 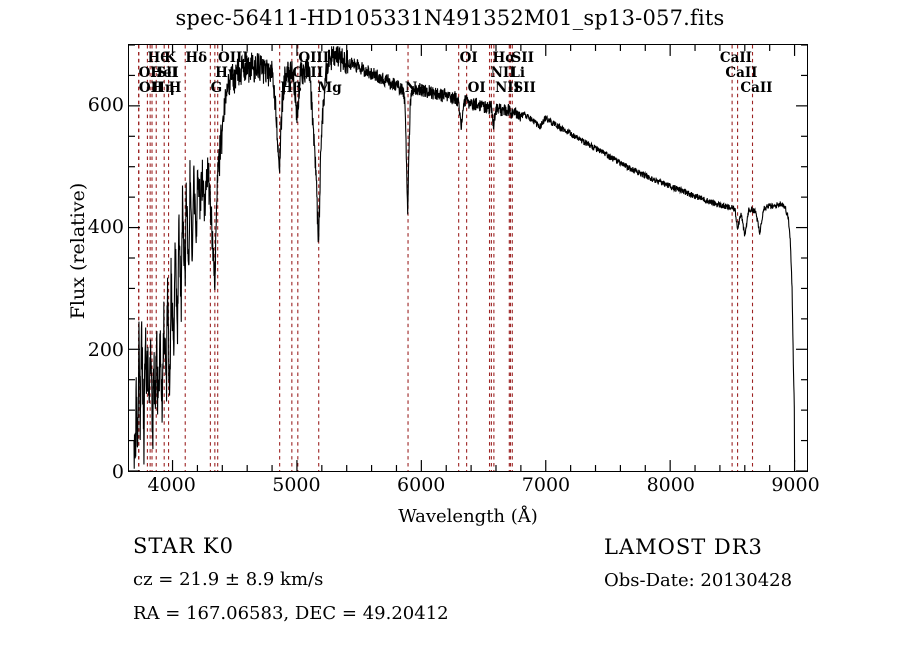 What do you see at coordinates (421, 485) in the screenshot?
I see `x-tick-6000: 6000` at bounding box center [421, 485].